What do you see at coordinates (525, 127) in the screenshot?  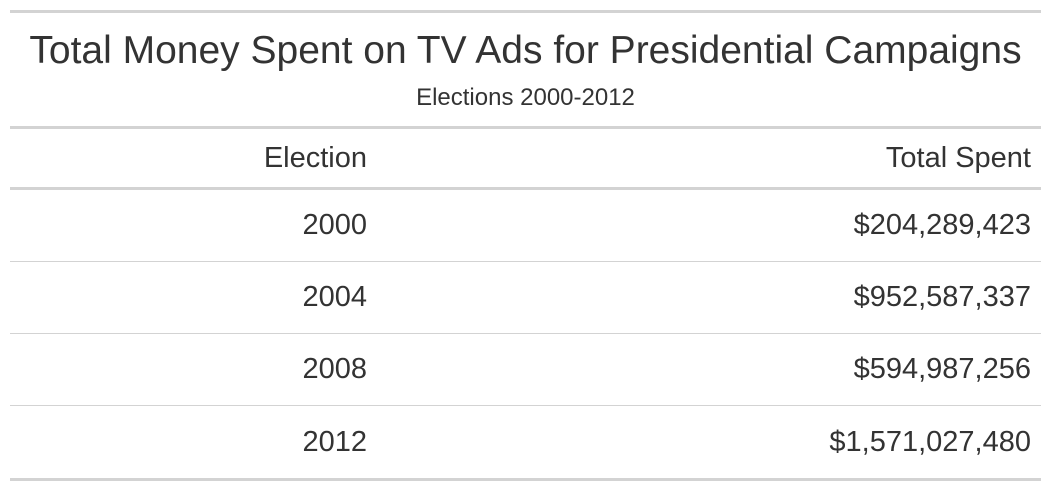 I see `header-rule` at bounding box center [525, 127].